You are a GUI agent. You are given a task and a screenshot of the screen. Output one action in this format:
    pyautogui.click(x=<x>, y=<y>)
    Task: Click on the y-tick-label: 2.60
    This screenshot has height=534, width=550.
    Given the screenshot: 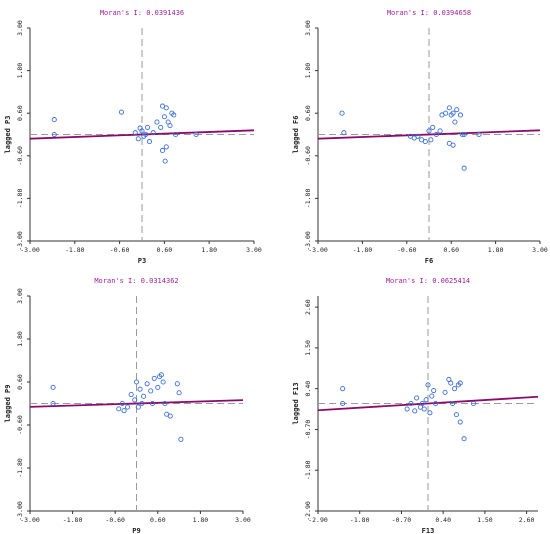 What is the action you would take?
    pyautogui.click(x=308, y=307)
    